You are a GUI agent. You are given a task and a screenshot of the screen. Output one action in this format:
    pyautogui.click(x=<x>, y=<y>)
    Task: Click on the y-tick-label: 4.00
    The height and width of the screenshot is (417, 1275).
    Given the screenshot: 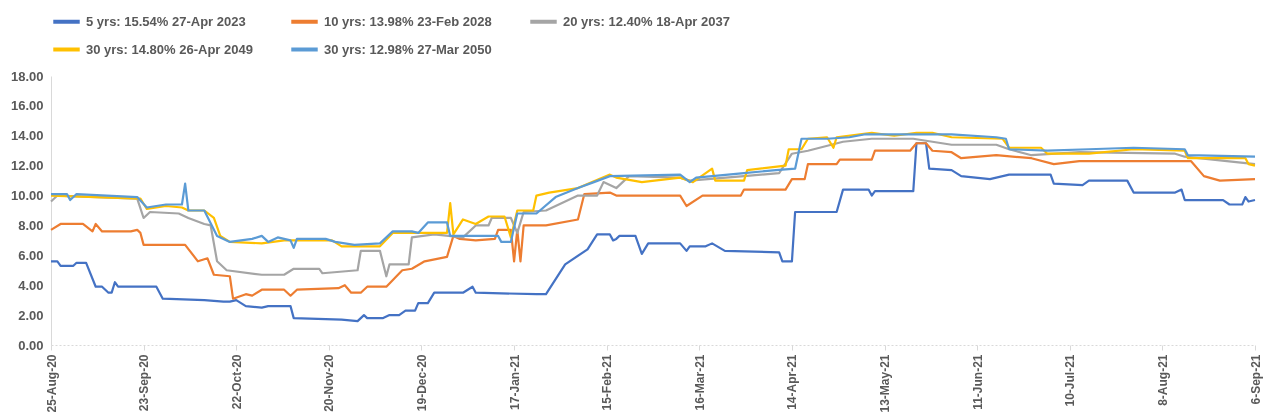 What is the action you would take?
    pyautogui.click(x=31, y=285)
    